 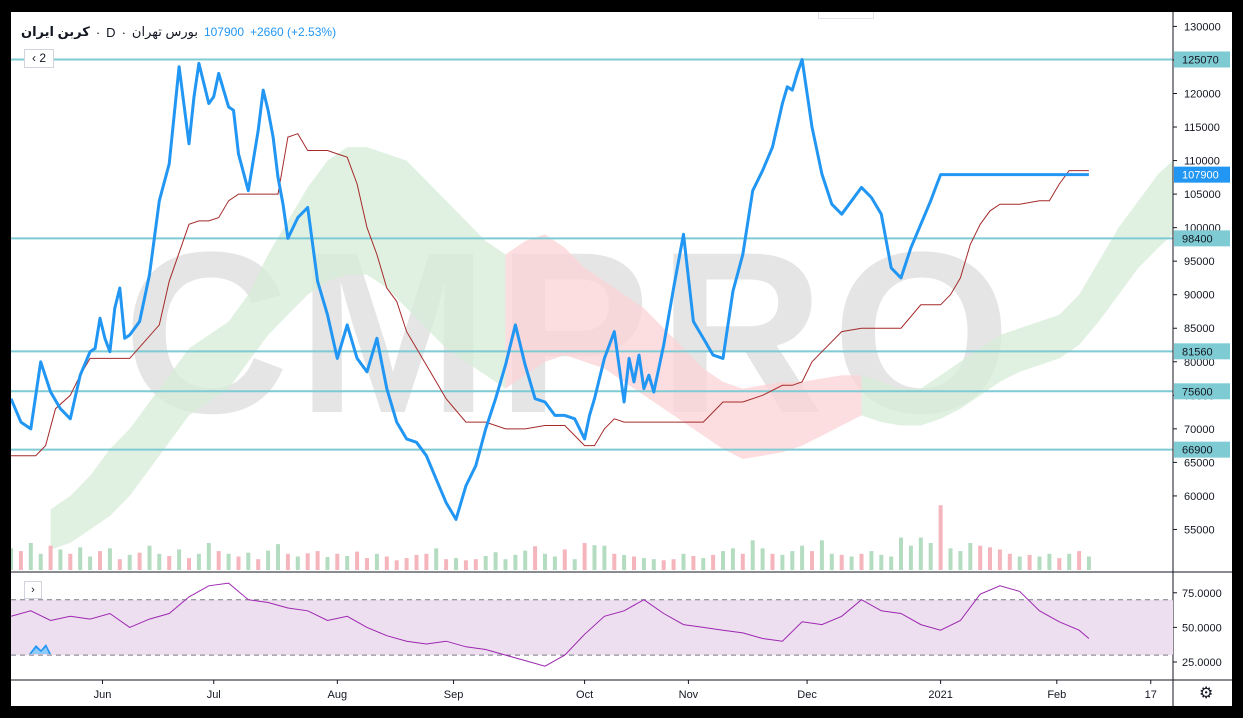 What do you see at coordinates (164, 31) in the screenshot?
I see `legend-exchange: بورس تهران` at bounding box center [164, 31].